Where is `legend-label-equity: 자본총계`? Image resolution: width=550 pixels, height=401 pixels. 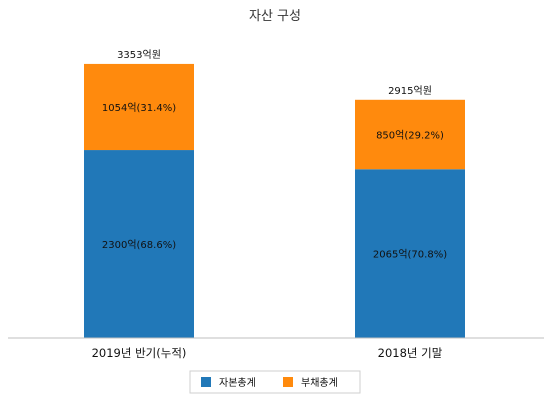
legend-label-equity: 자본총계 is located at coordinates (237, 383).